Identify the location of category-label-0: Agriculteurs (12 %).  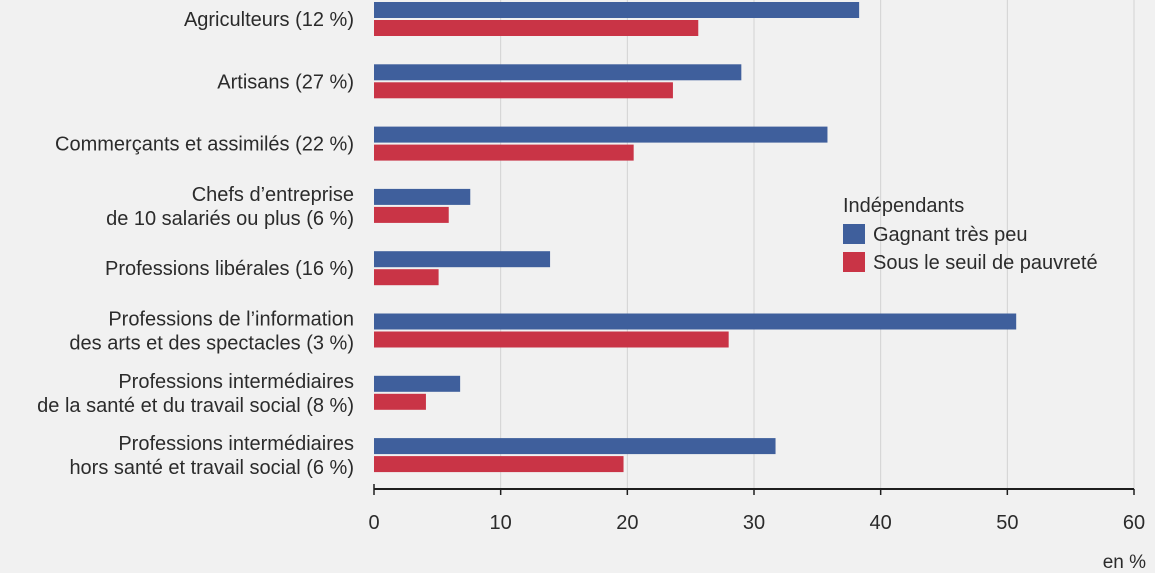
(269, 20).